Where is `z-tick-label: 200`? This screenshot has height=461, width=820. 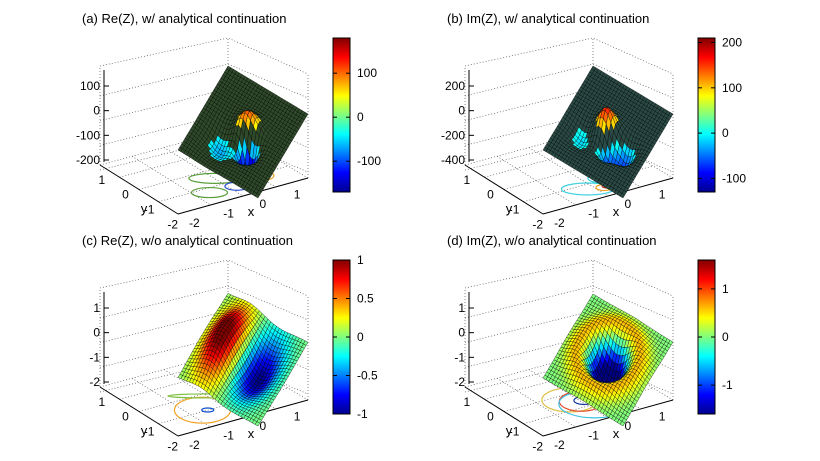 z-tick-label: 200 is located at coordinates (455, 86).